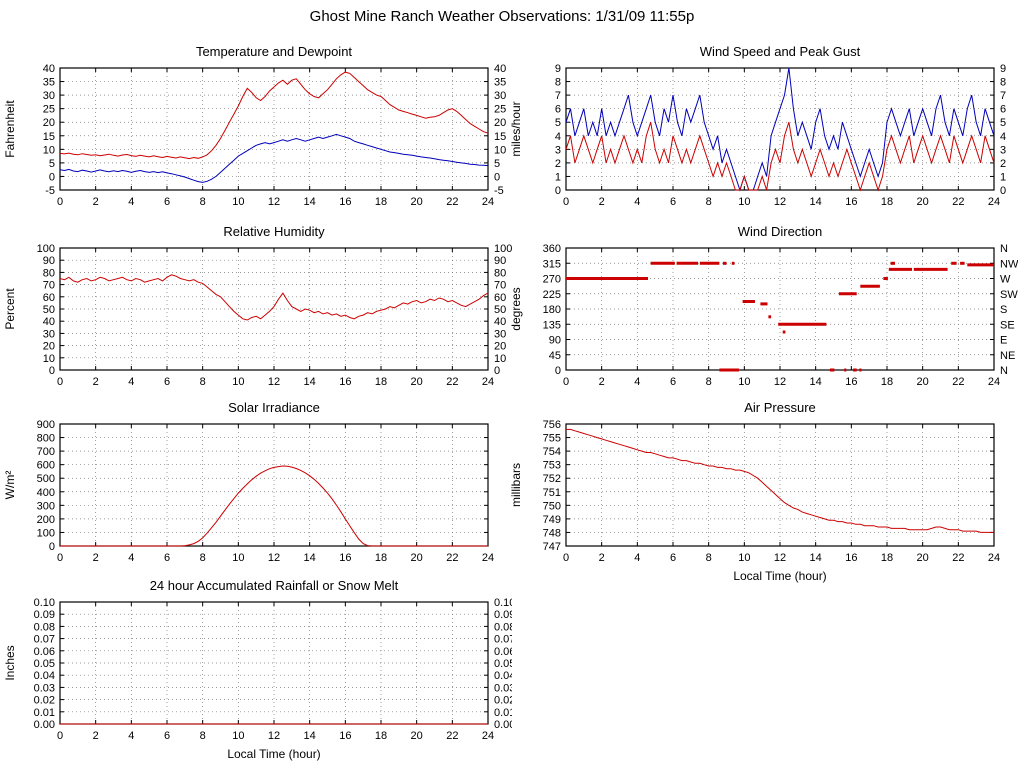 Image resolution: width=1024 pixels, height=768 pixels. What do you see at coordinates (552, 506) in the screenshot?
I see `svg-text: 750` at bounding box center [552, 506].